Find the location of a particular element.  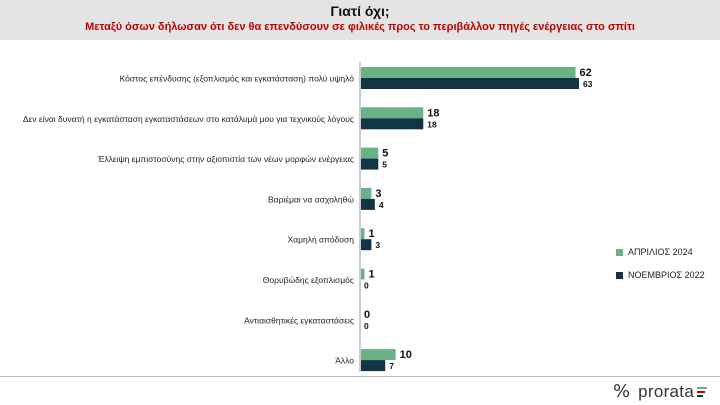

legend-item: ΝΟΕΜΒΡΙΟΣ 2022 is located at coordinates (660, 275).